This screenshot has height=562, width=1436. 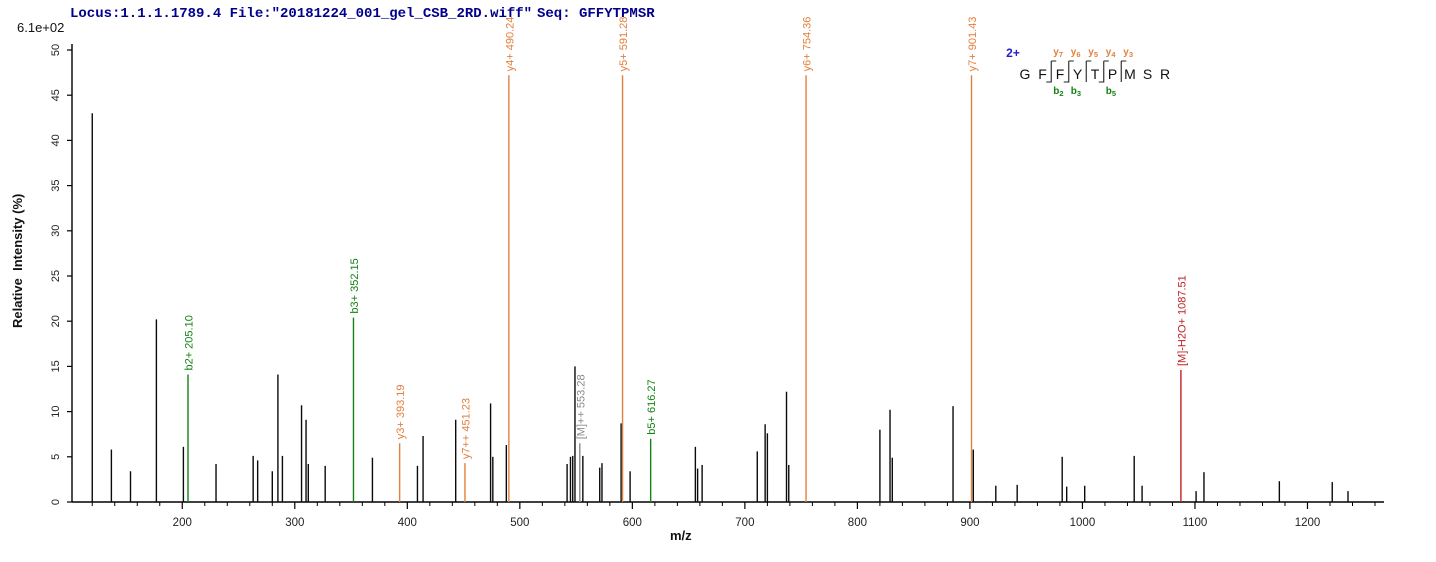 I want to click on annotated-peak-label: b3+ 352.15, so click(x=355, y=285).